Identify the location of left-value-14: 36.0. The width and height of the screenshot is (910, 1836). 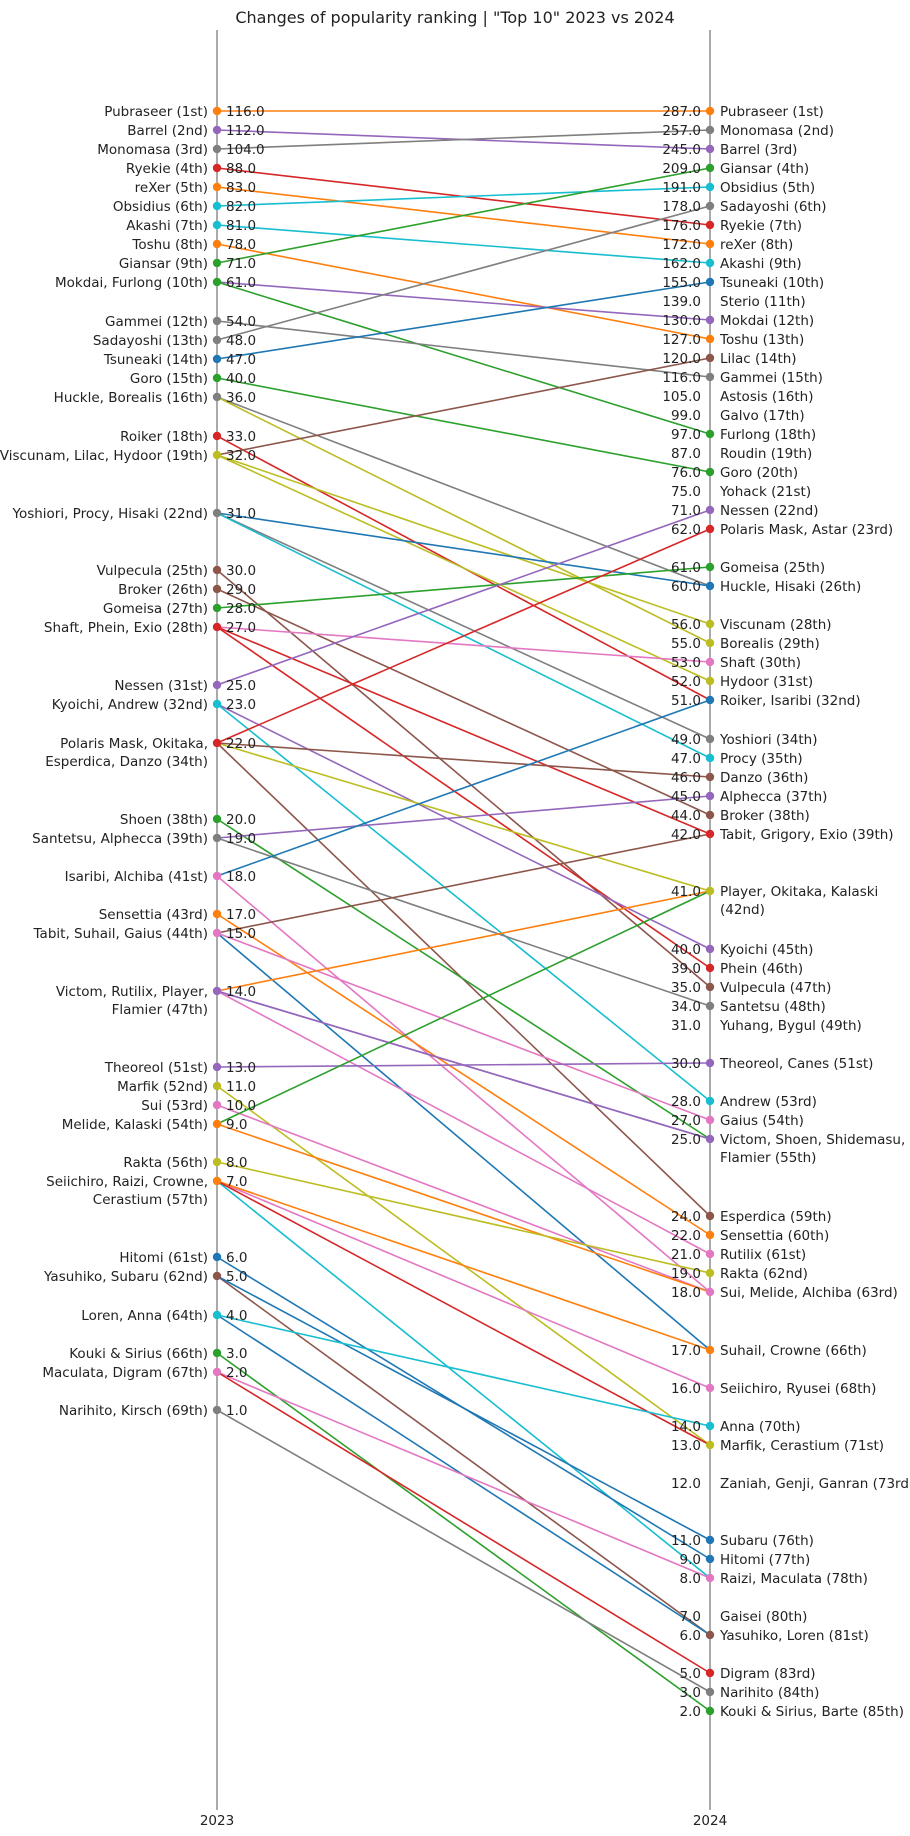
(241, 398).